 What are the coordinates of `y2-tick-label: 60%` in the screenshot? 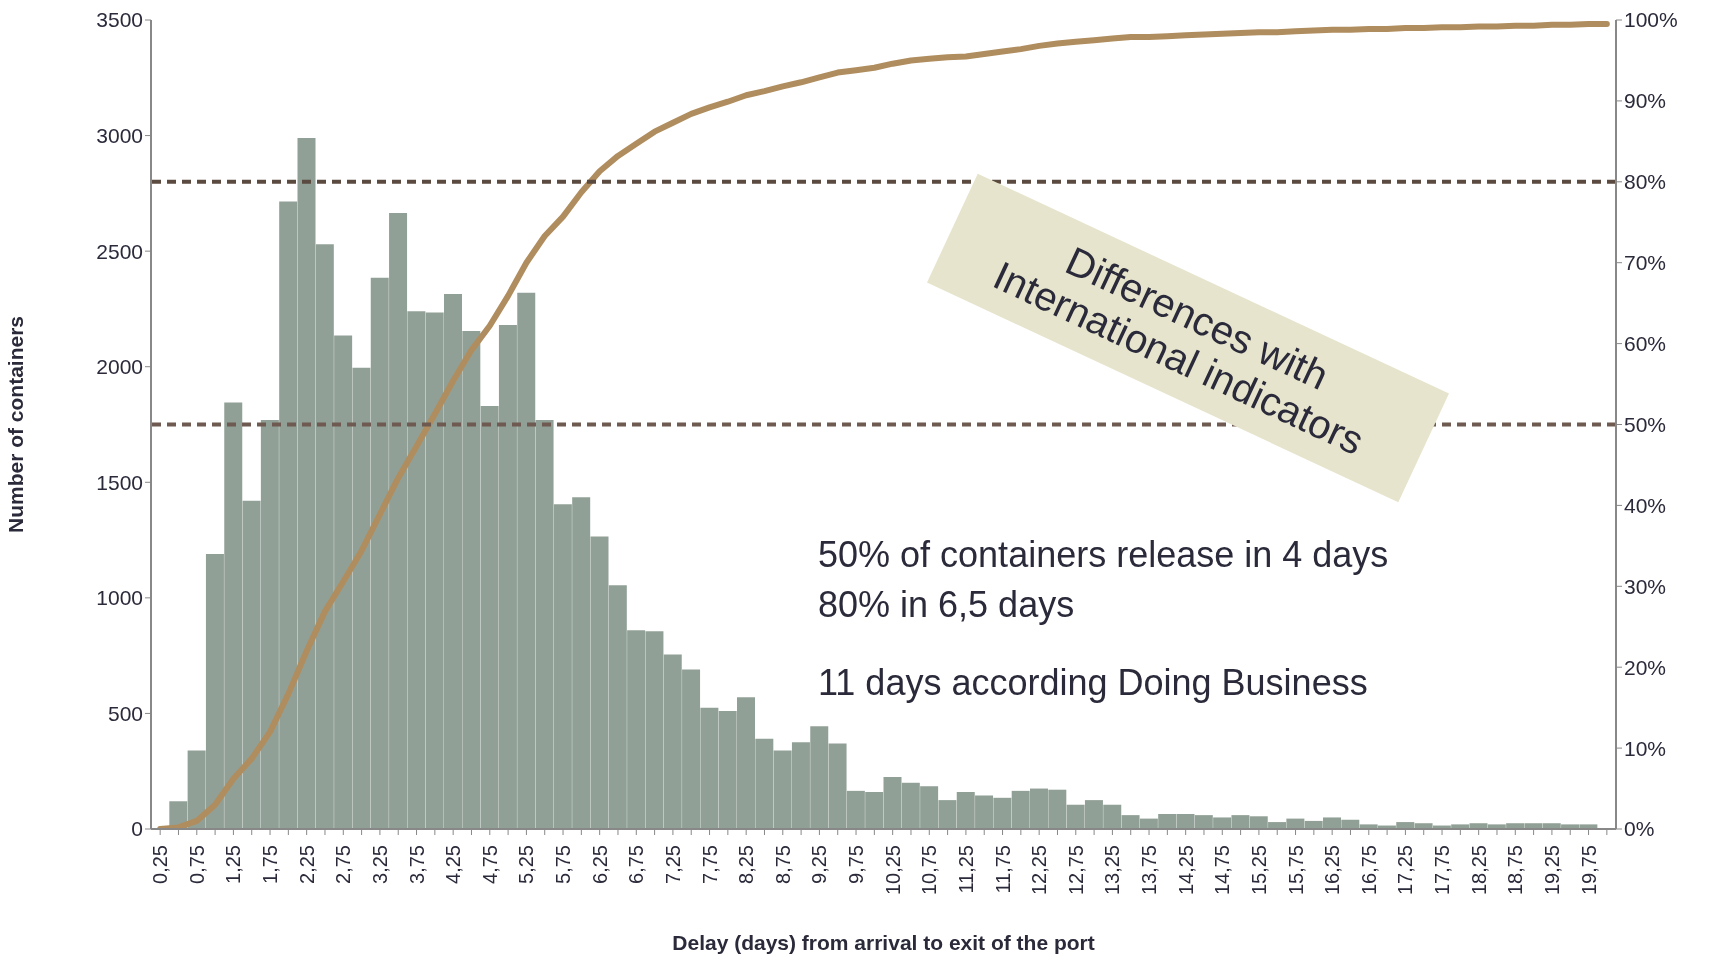 It's located at (1645, 344).